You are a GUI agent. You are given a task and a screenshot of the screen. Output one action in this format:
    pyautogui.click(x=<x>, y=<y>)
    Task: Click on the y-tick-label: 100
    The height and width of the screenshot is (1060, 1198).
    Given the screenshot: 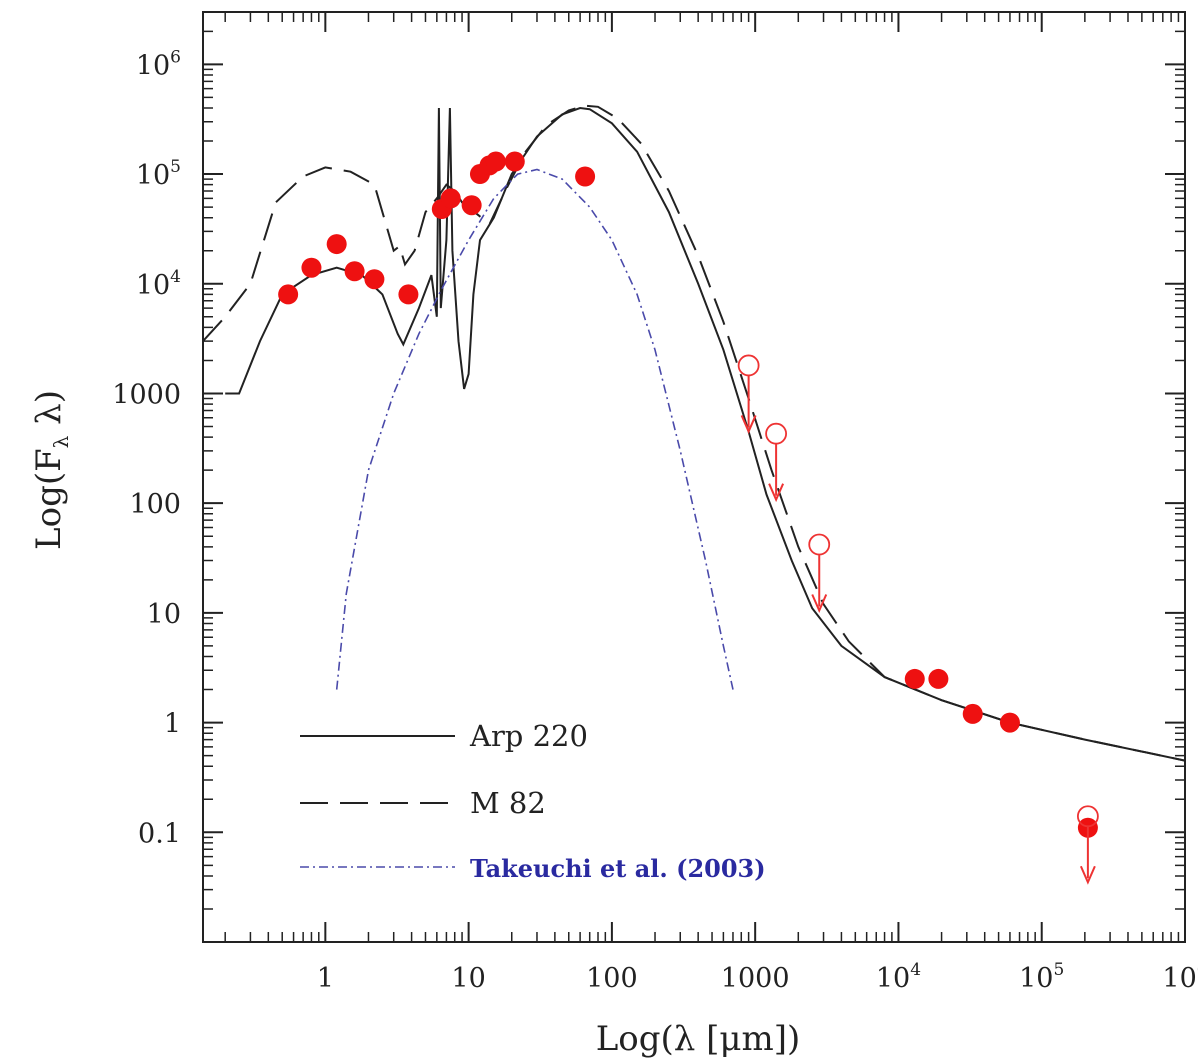 What is the action you would take?
    pyautogui.click(x=155, y=504)
    